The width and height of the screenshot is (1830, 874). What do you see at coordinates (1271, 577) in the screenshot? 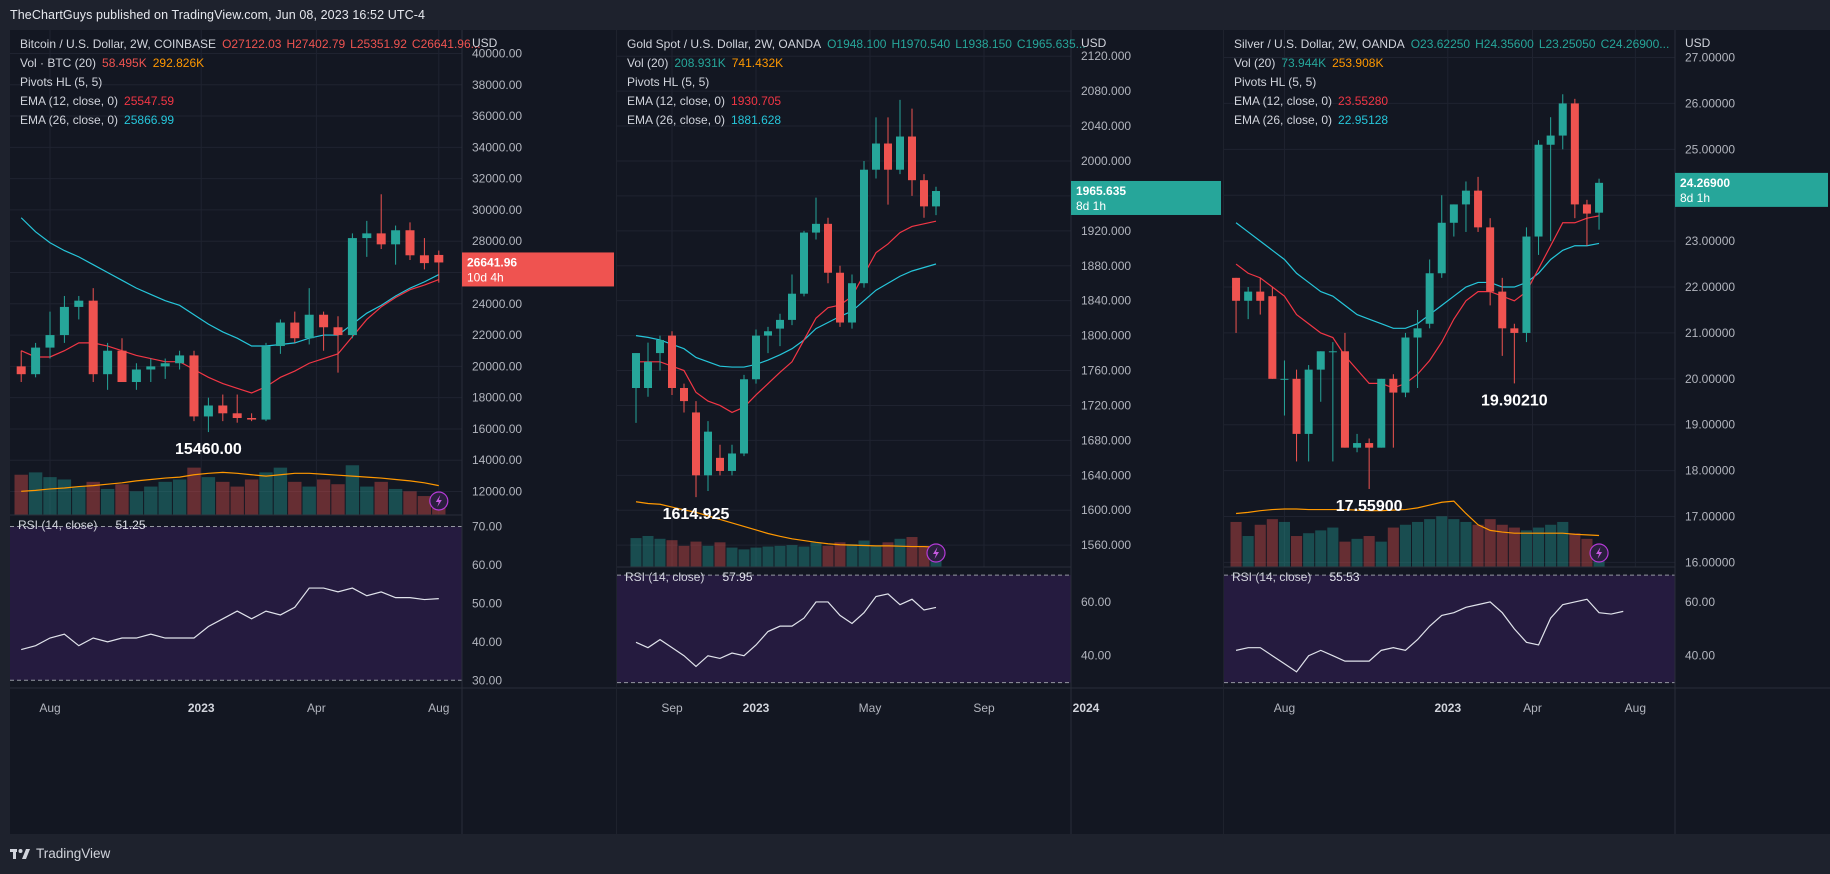
I see `rsi-legend-name: RSI (14, close)` at bounding box center [1271, 577].